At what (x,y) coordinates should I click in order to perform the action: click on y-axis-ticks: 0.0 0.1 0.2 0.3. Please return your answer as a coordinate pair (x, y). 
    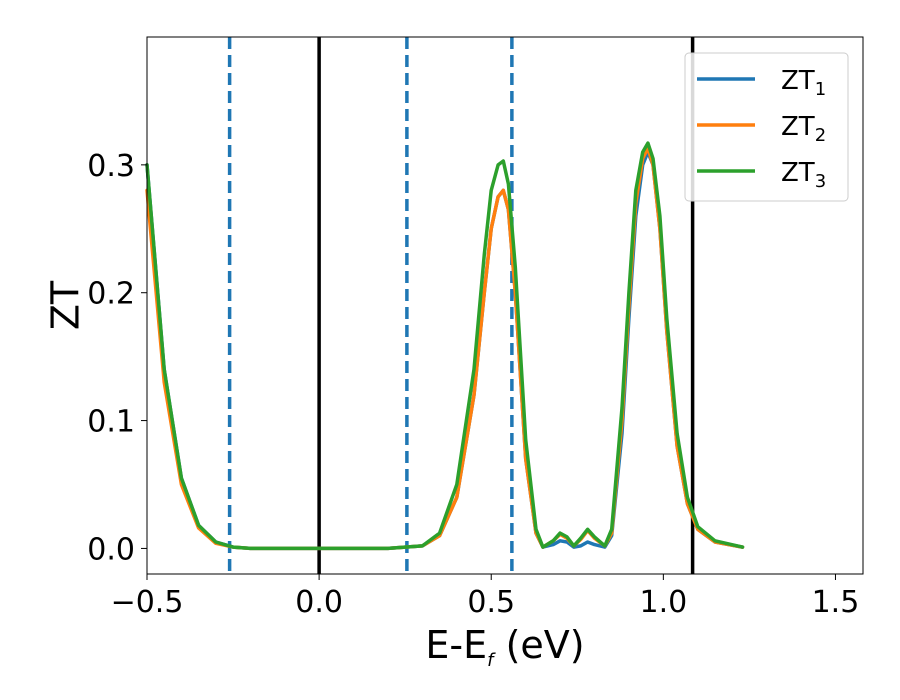
    Looking at the image, I should click on (117, 358).